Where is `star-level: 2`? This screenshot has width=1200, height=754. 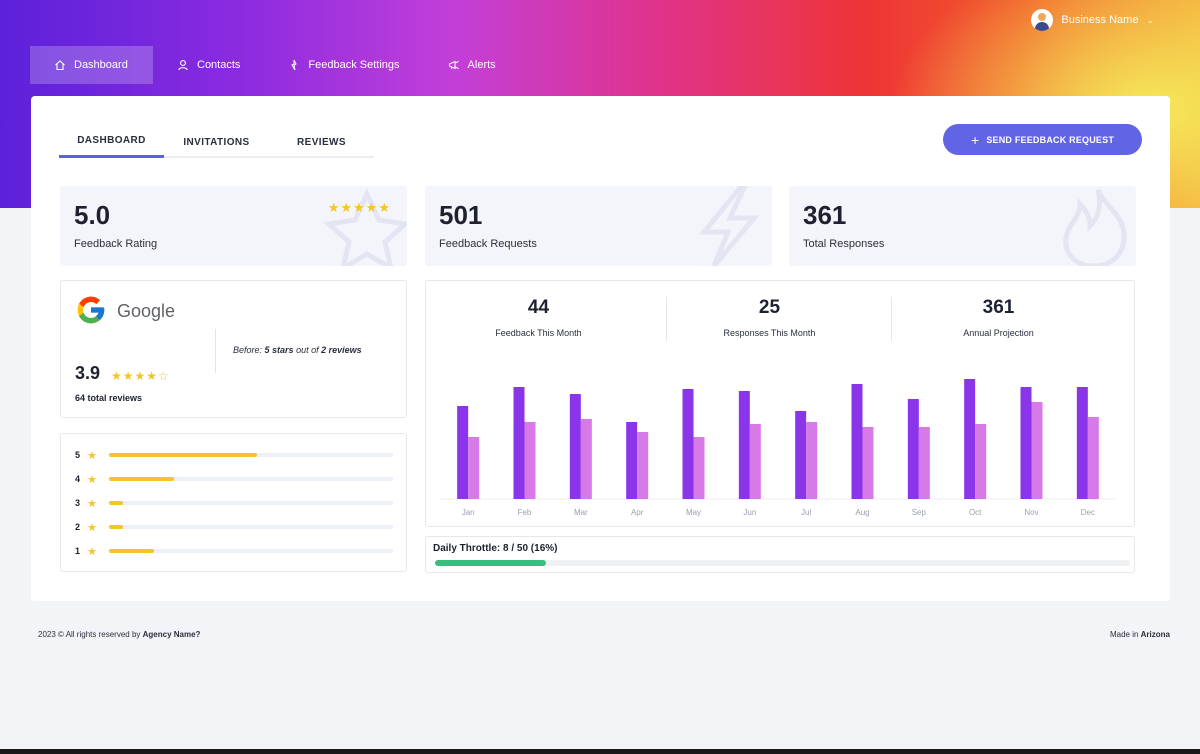 star-level: 2 is located at coordinates (78, 527).